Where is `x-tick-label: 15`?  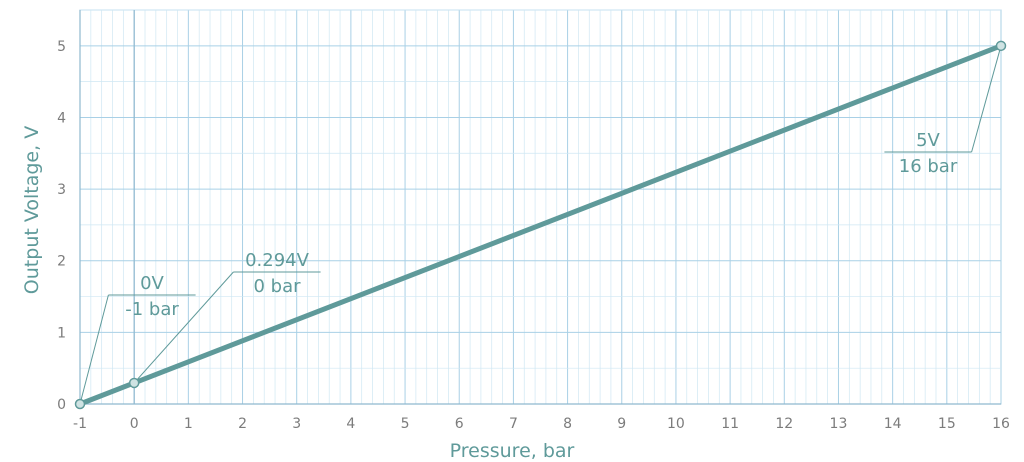
x-tick-label: 15 is located at coordinates (947, 424).